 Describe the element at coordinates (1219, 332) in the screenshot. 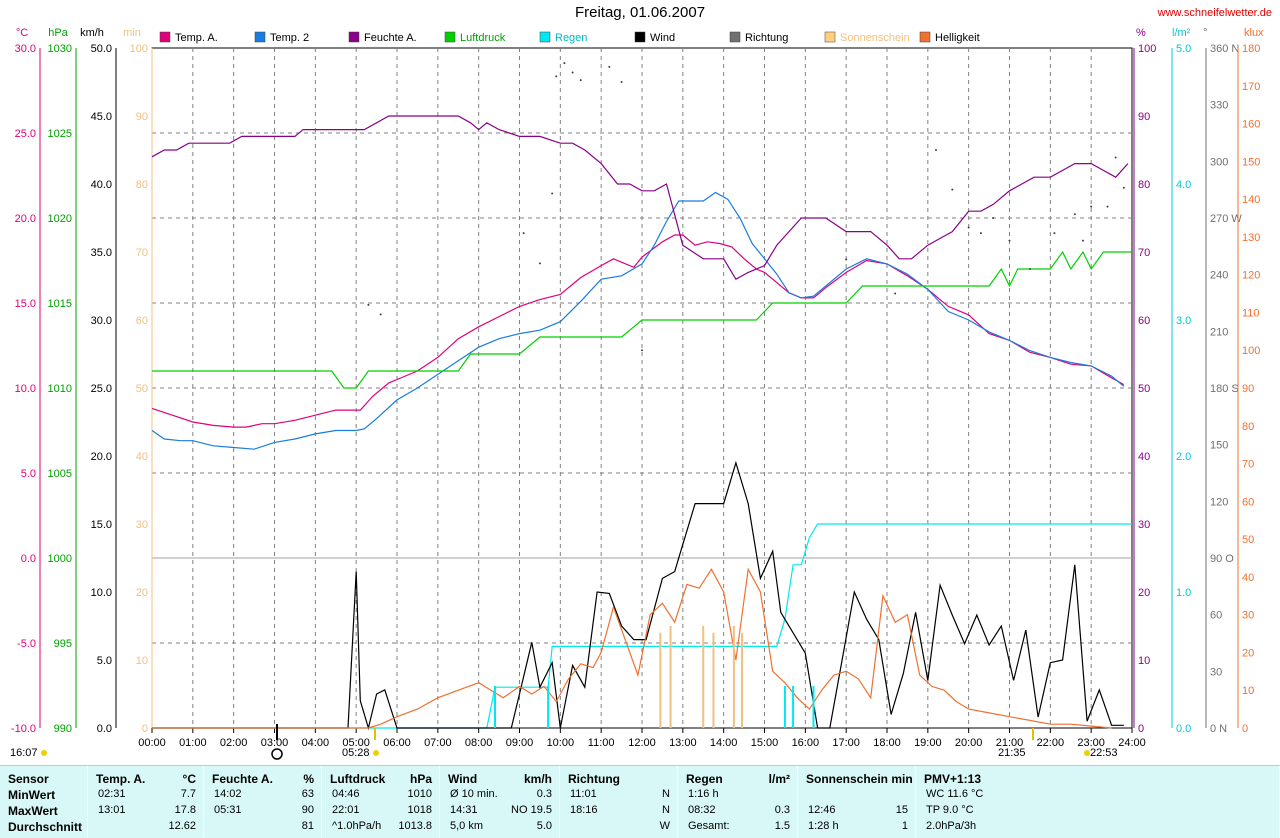

I see `axis-tick-dir: 210` at that location.